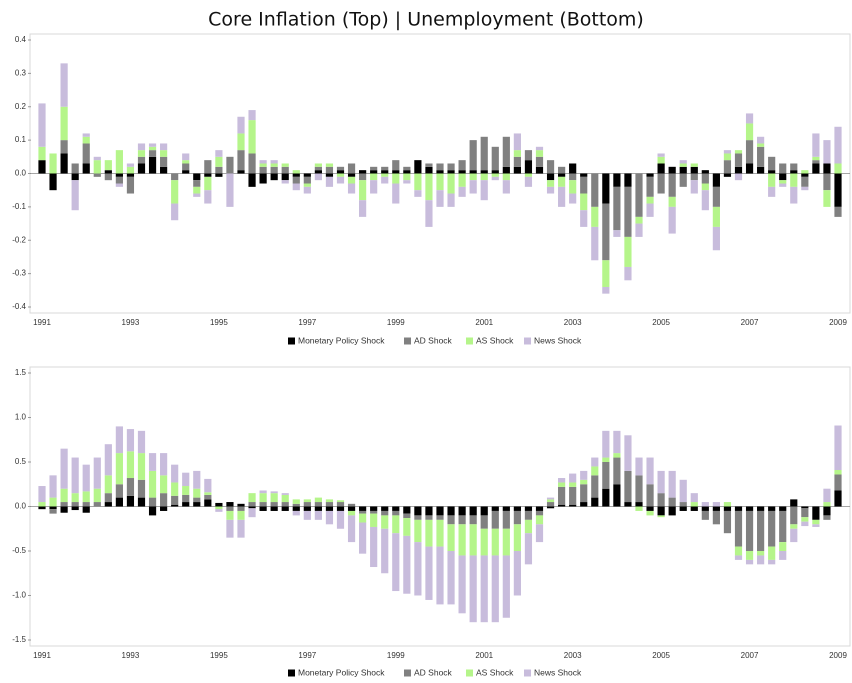 This screenshot has height=683, width=852. I want to click on legend-label: Monetary Policy Shock, so click(341, 672).